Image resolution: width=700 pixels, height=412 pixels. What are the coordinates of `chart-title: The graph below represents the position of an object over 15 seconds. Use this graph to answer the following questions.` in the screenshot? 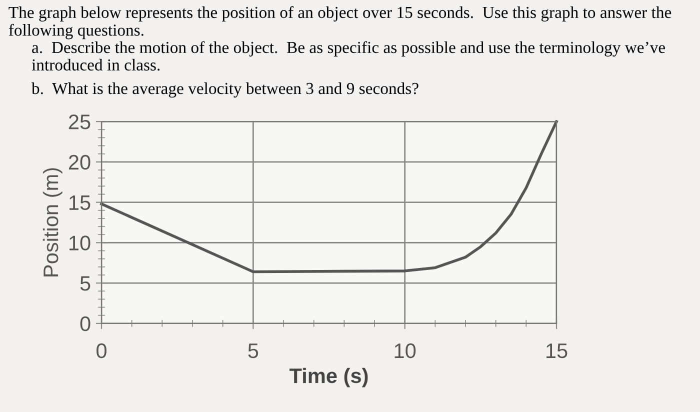 It's located at (340, 23).